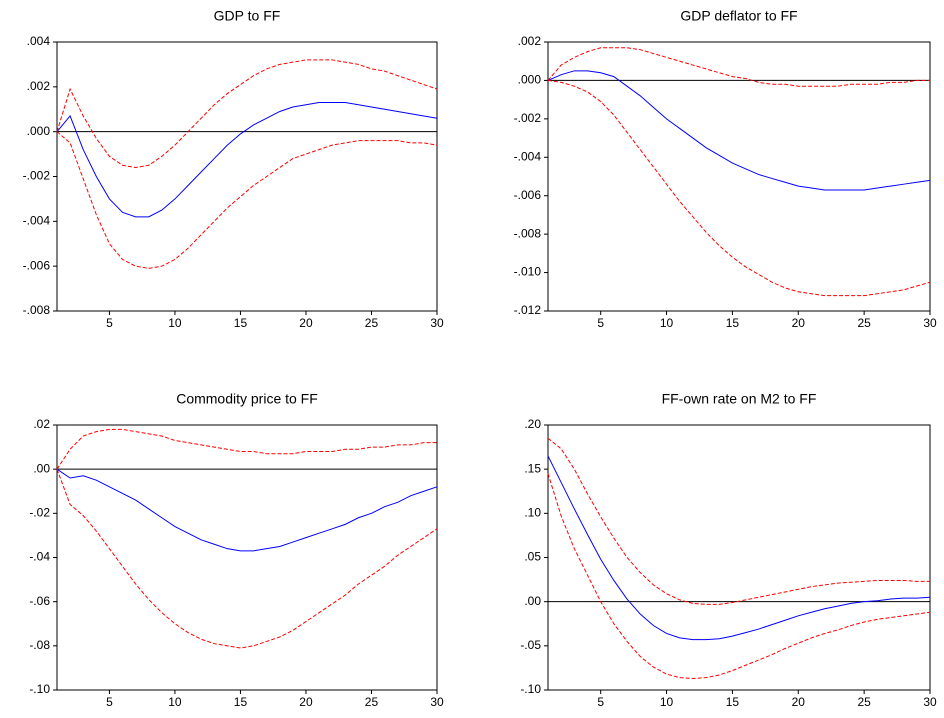  I want to click on y-tick-label: .20, so click(532, 424).